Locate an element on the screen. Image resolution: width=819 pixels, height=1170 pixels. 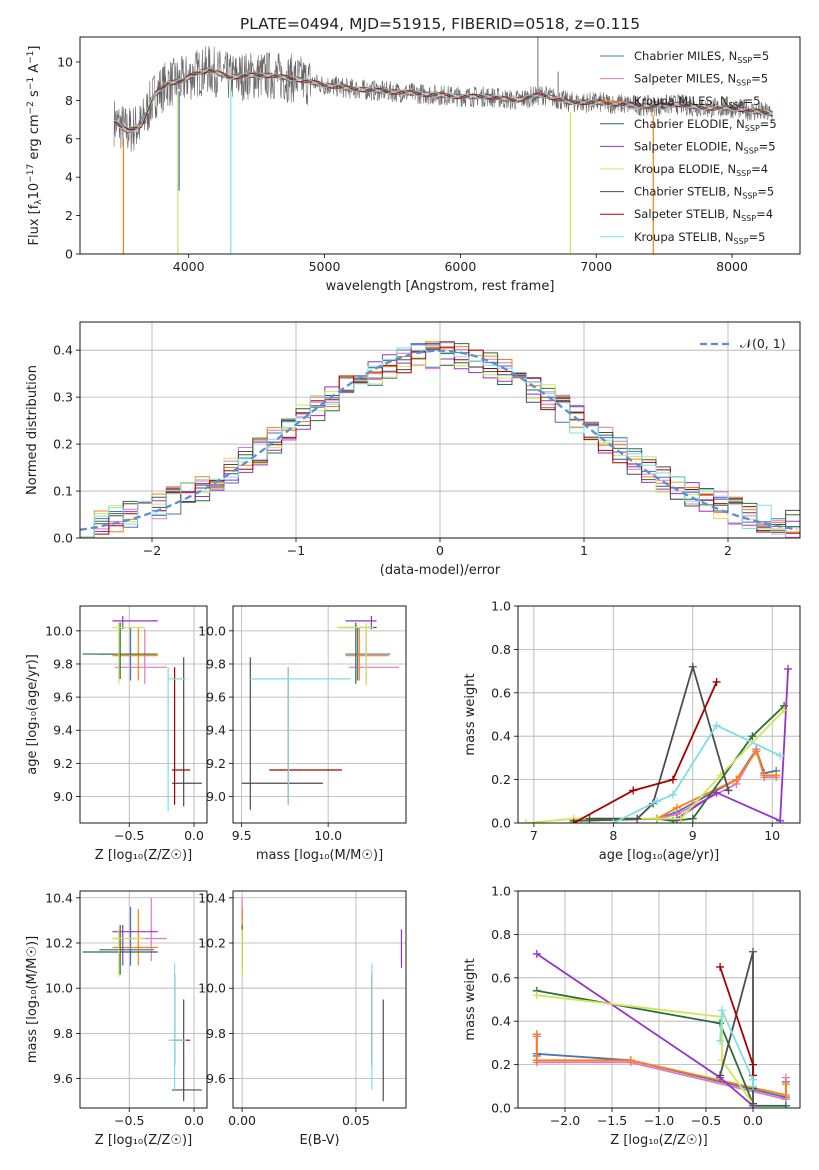
sfh-Z-frame is located at coordinates (659, 999).